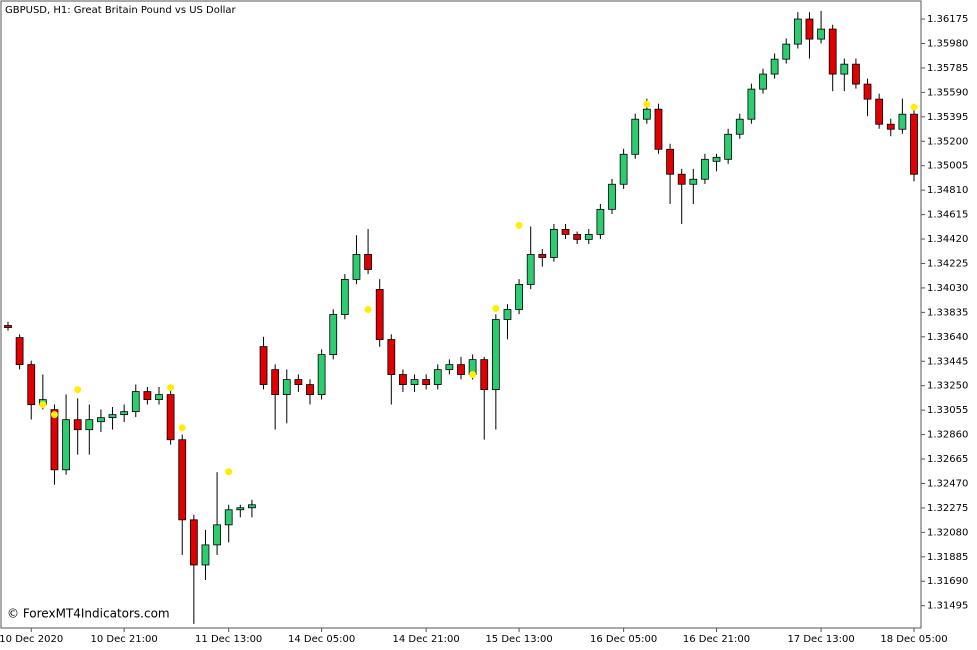 Image resolution: width=977 pixels, height=650 pixels. Describe the element at coordinates (947, 483) in the screenshot. I see `y-tick-label: 1.32470` at that location.